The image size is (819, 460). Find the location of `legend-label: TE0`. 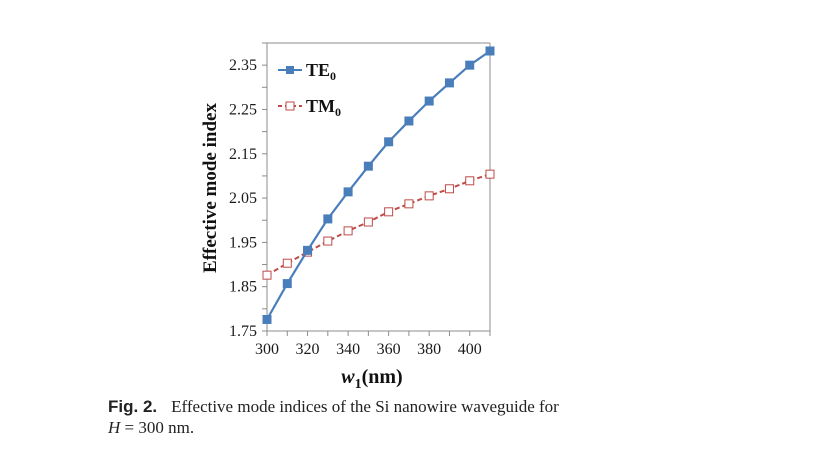

legend-label: TE0 is located at coordinates (321, 71).